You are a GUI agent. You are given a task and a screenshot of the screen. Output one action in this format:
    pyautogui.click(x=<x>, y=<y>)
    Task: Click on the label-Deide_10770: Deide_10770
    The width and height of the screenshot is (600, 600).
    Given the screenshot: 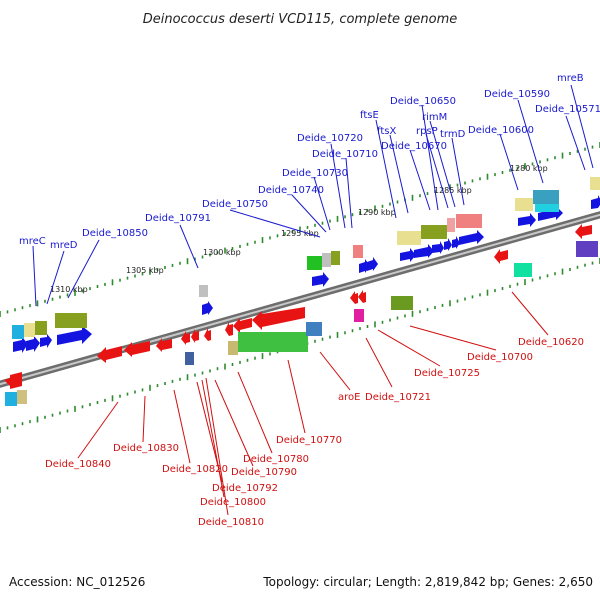 What is the action you would take?
    pyautogui.click(x=309, y=440)
    